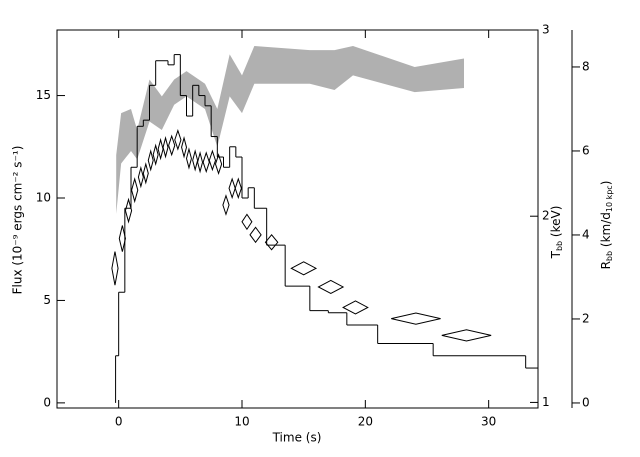 The width and height of the screenshot is (640, 457). Describe the element at coordinates (606, 265) in the screenshot. I see `y3-axis-label-part: R` at that location.